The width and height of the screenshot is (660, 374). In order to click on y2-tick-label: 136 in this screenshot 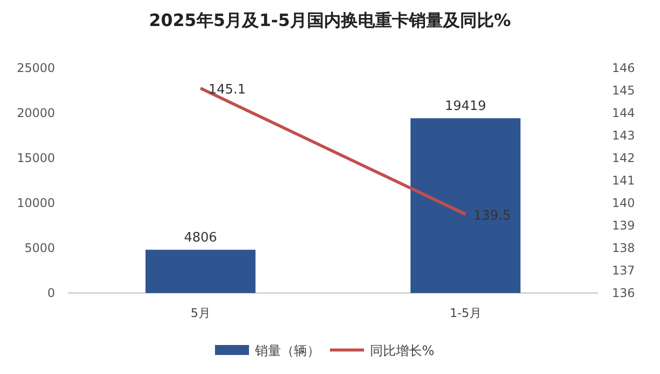, I will do `click(623, 293)`.